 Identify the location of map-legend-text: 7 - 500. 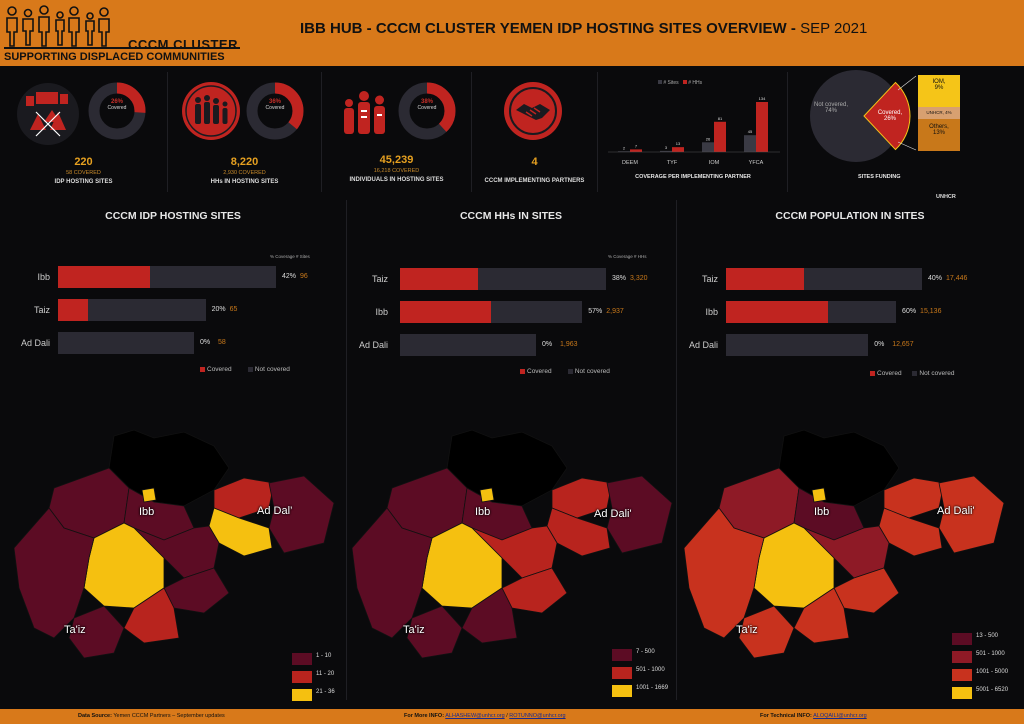
(645, 652).